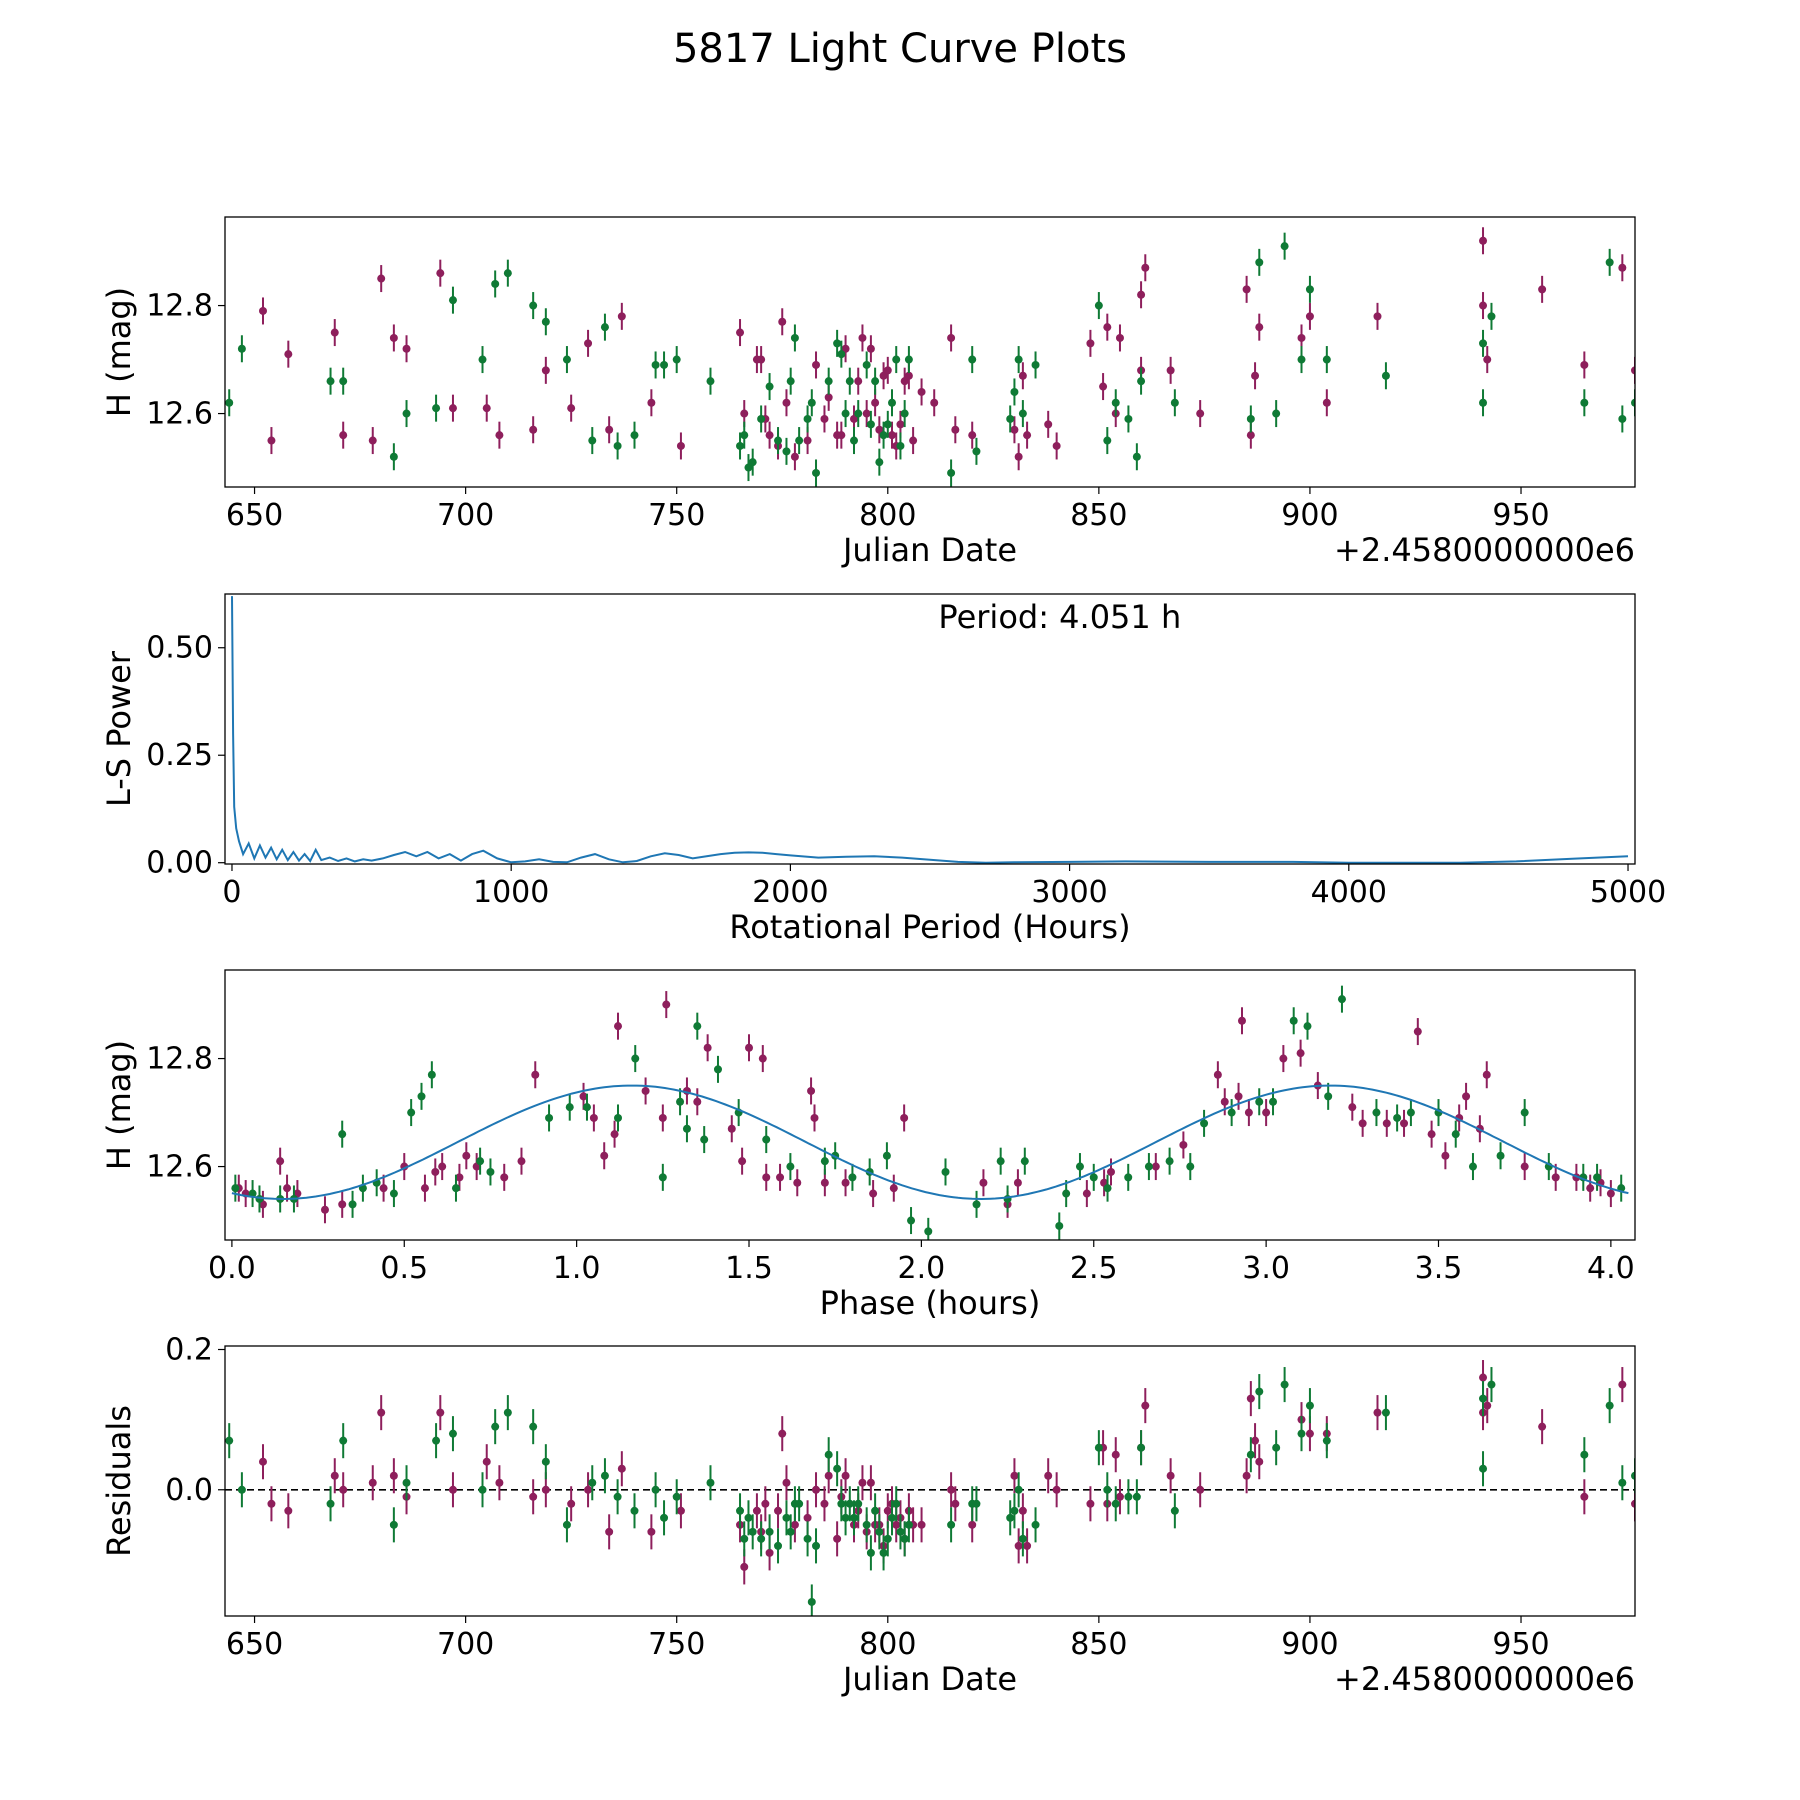  What do you see at coordinates (1309, 515) in the screenshot?
I see `x-tick-label: 900` at bounding box center [1309, 515].